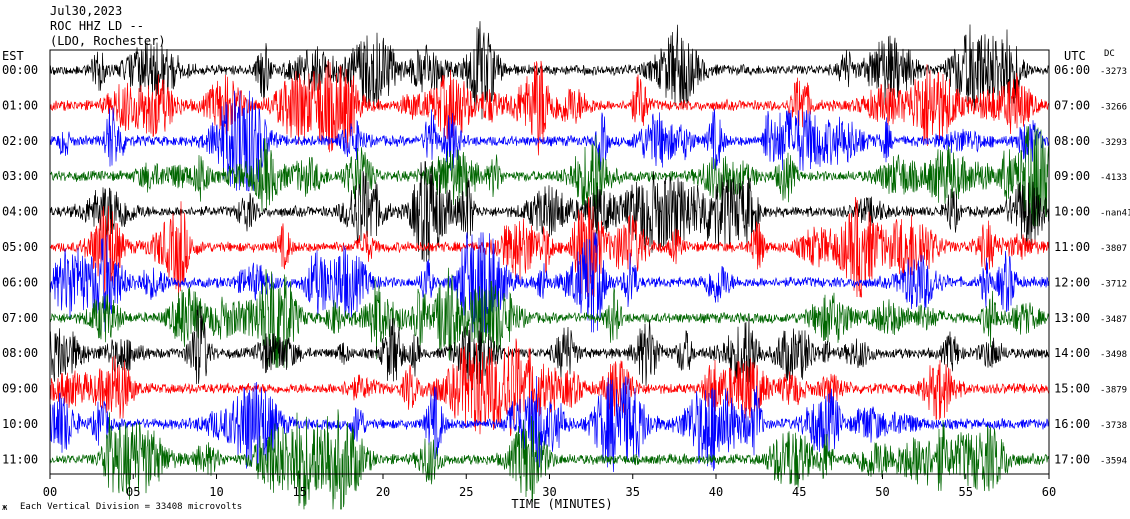  Describe the element at coordinates (1072, 389) in the screenshot. I see `utc-label: 15:00` at that location.